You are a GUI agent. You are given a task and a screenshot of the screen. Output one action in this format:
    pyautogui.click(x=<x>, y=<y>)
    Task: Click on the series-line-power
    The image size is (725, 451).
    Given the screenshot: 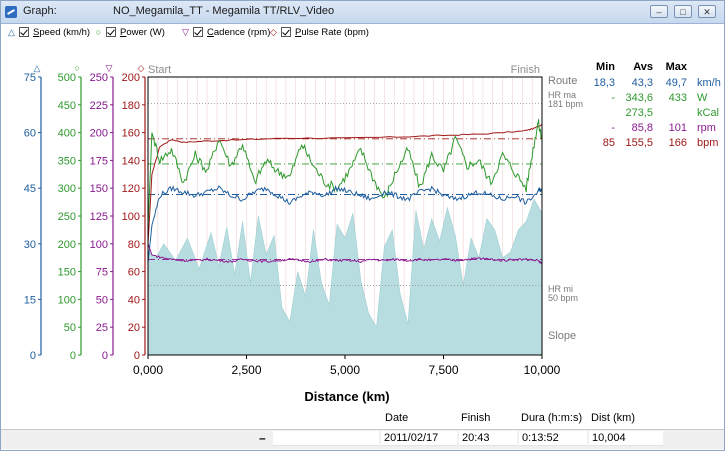 What is the action you would take?
    pyautogui.click(x=345, y=173)
    